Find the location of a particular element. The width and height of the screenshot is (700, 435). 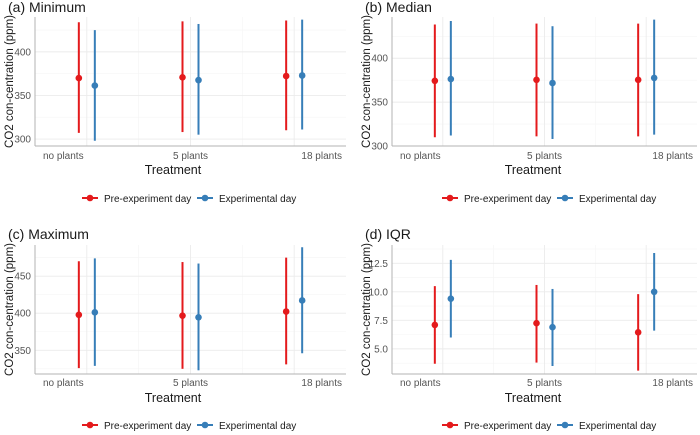

y-tick-label: 10.0 is located at coordinates (379, 292).